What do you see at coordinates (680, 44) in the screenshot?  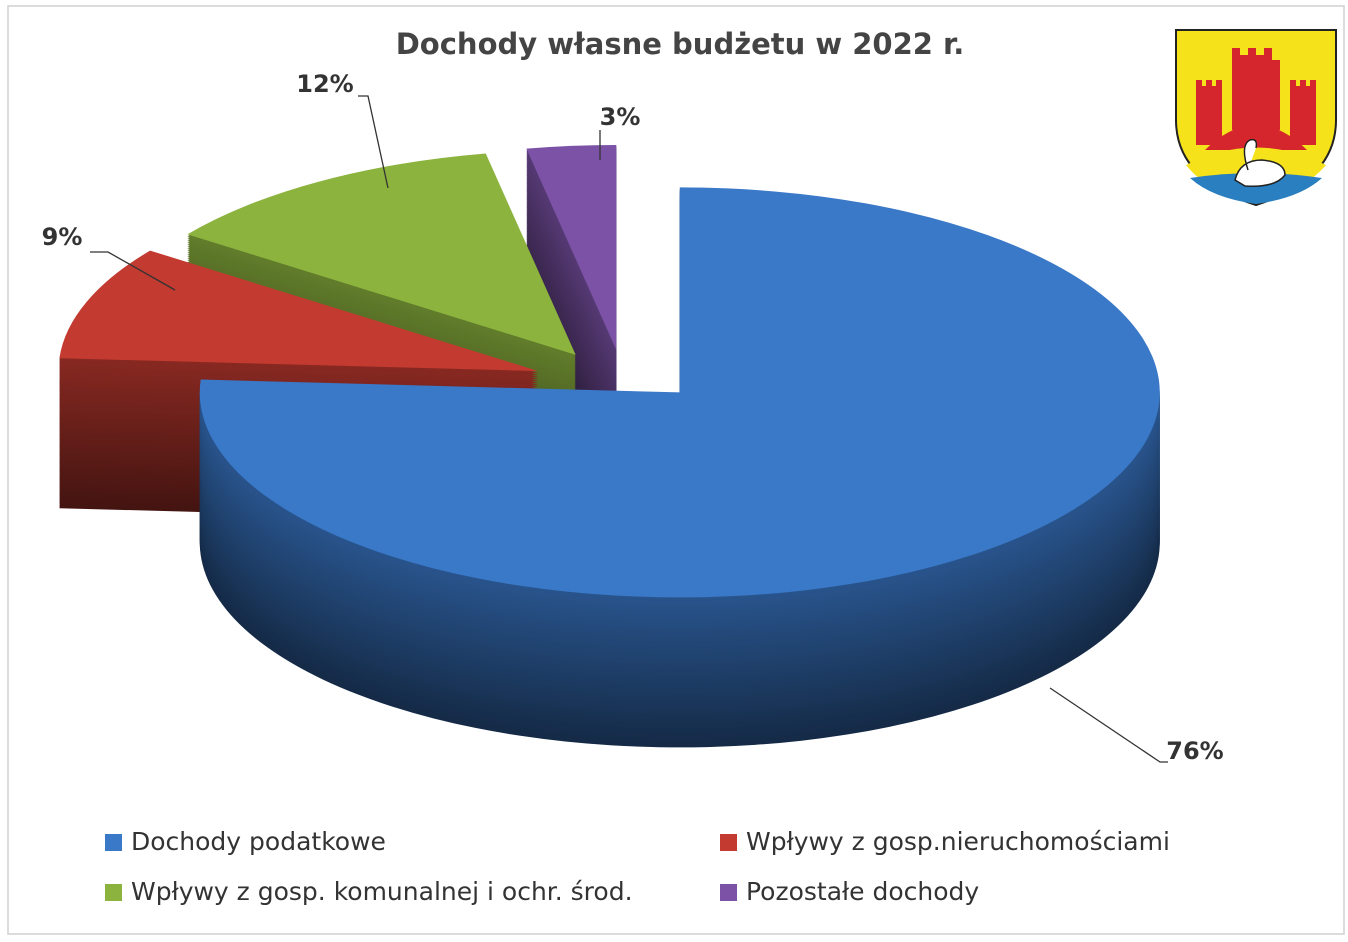 I see `chart-title: Dochody własne budżetu w 2022 r.` at bounding box center [680, 44].